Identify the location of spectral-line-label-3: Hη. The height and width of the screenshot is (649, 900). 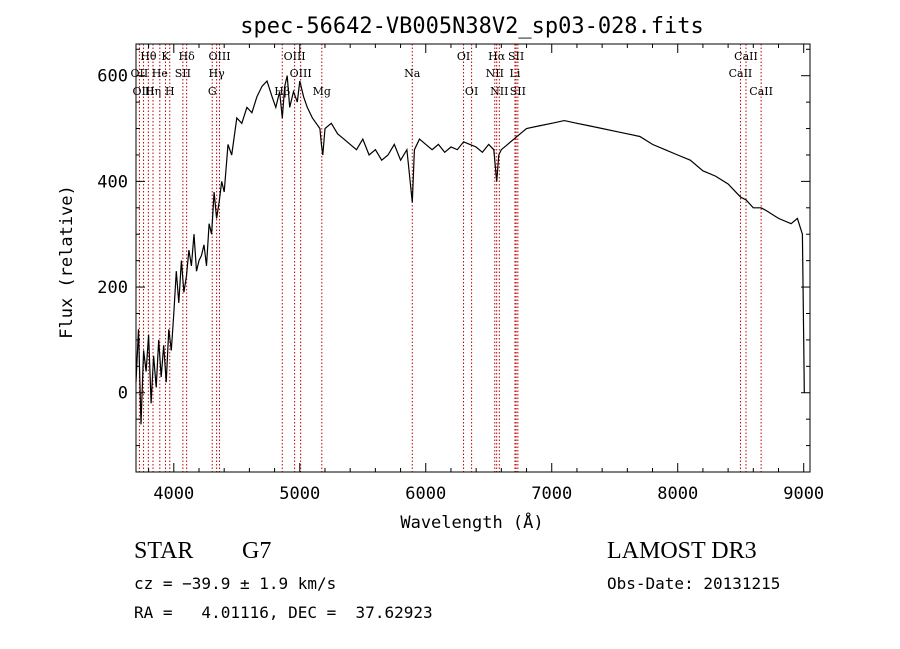
(153, 91).